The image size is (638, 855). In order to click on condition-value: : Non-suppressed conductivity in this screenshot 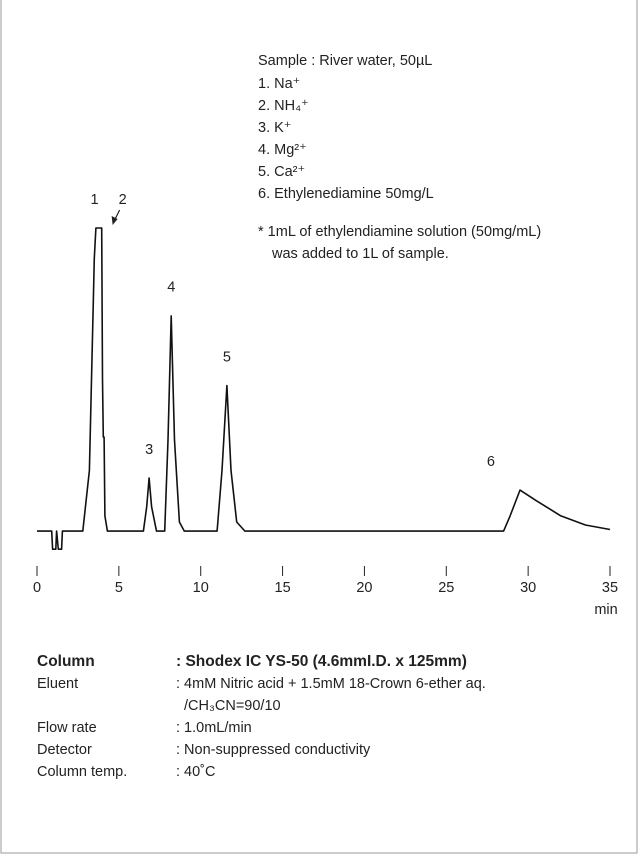, I will do `click(273, 750)`.